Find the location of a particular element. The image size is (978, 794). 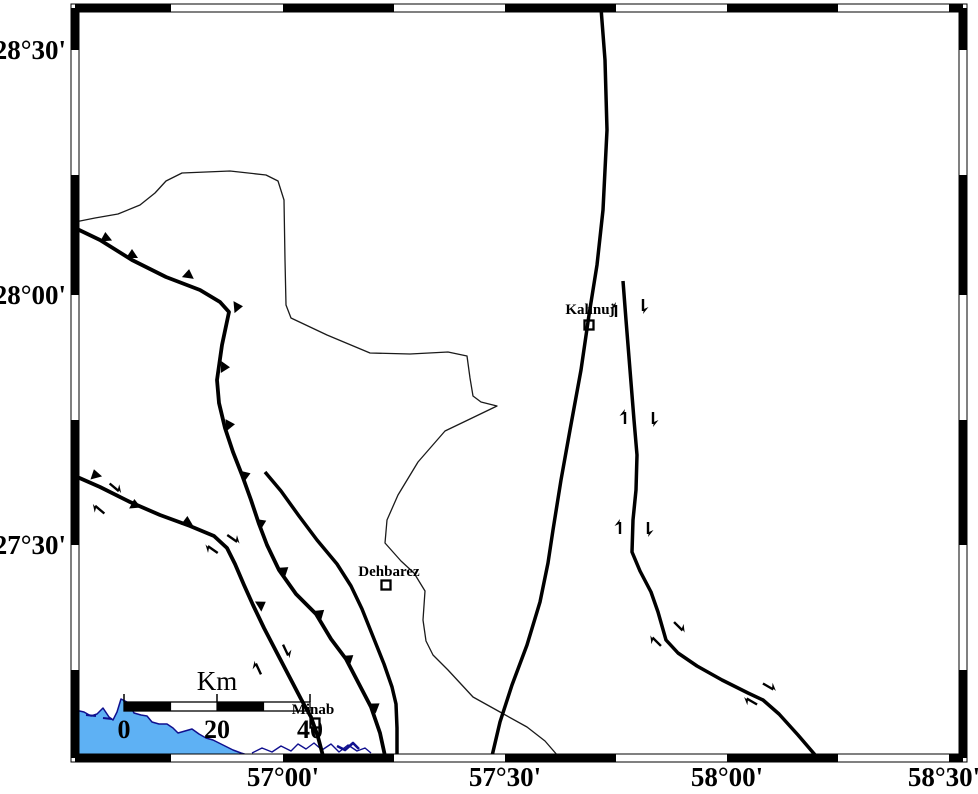

fault-kahnuj-main is located at coordinates (549, 381).